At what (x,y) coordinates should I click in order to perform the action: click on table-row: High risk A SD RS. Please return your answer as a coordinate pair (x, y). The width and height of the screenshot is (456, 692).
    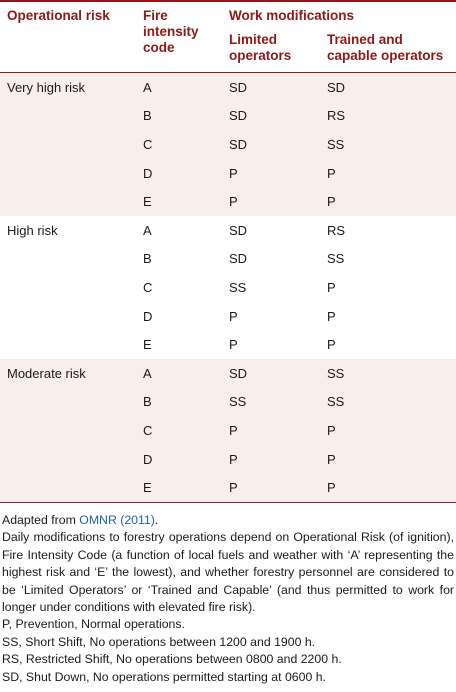
    Looking at the image, I should click on (228, 230).